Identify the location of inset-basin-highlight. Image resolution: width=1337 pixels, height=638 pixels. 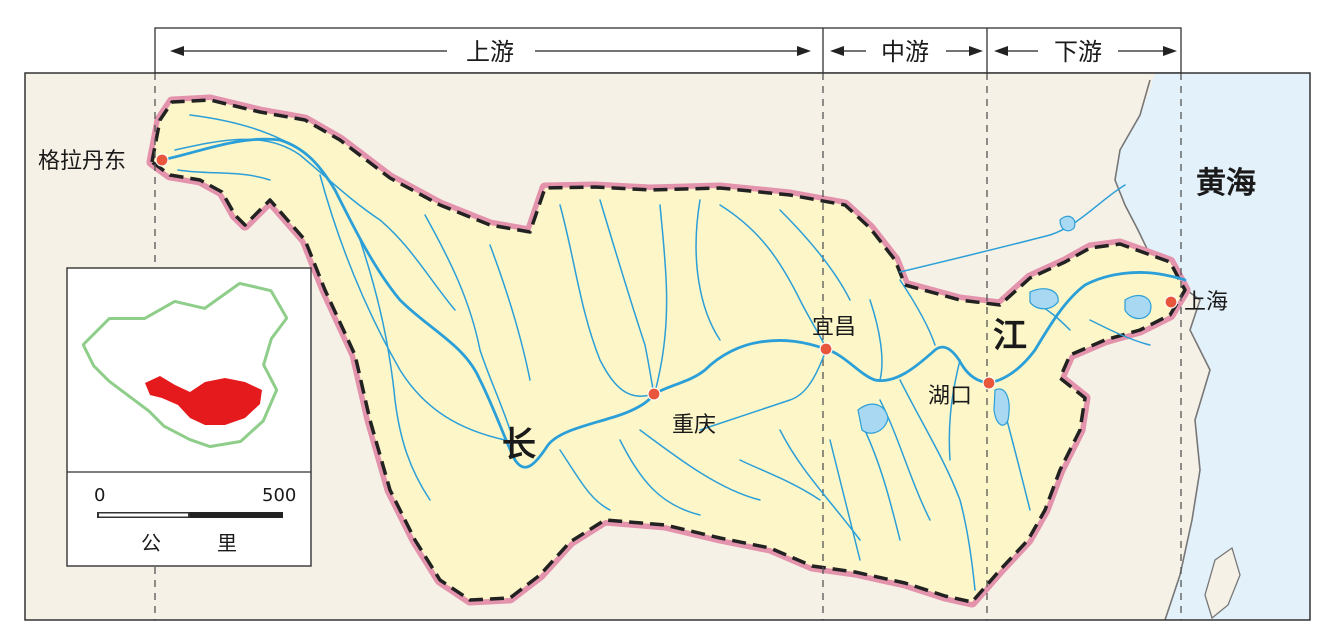
(203, 400).